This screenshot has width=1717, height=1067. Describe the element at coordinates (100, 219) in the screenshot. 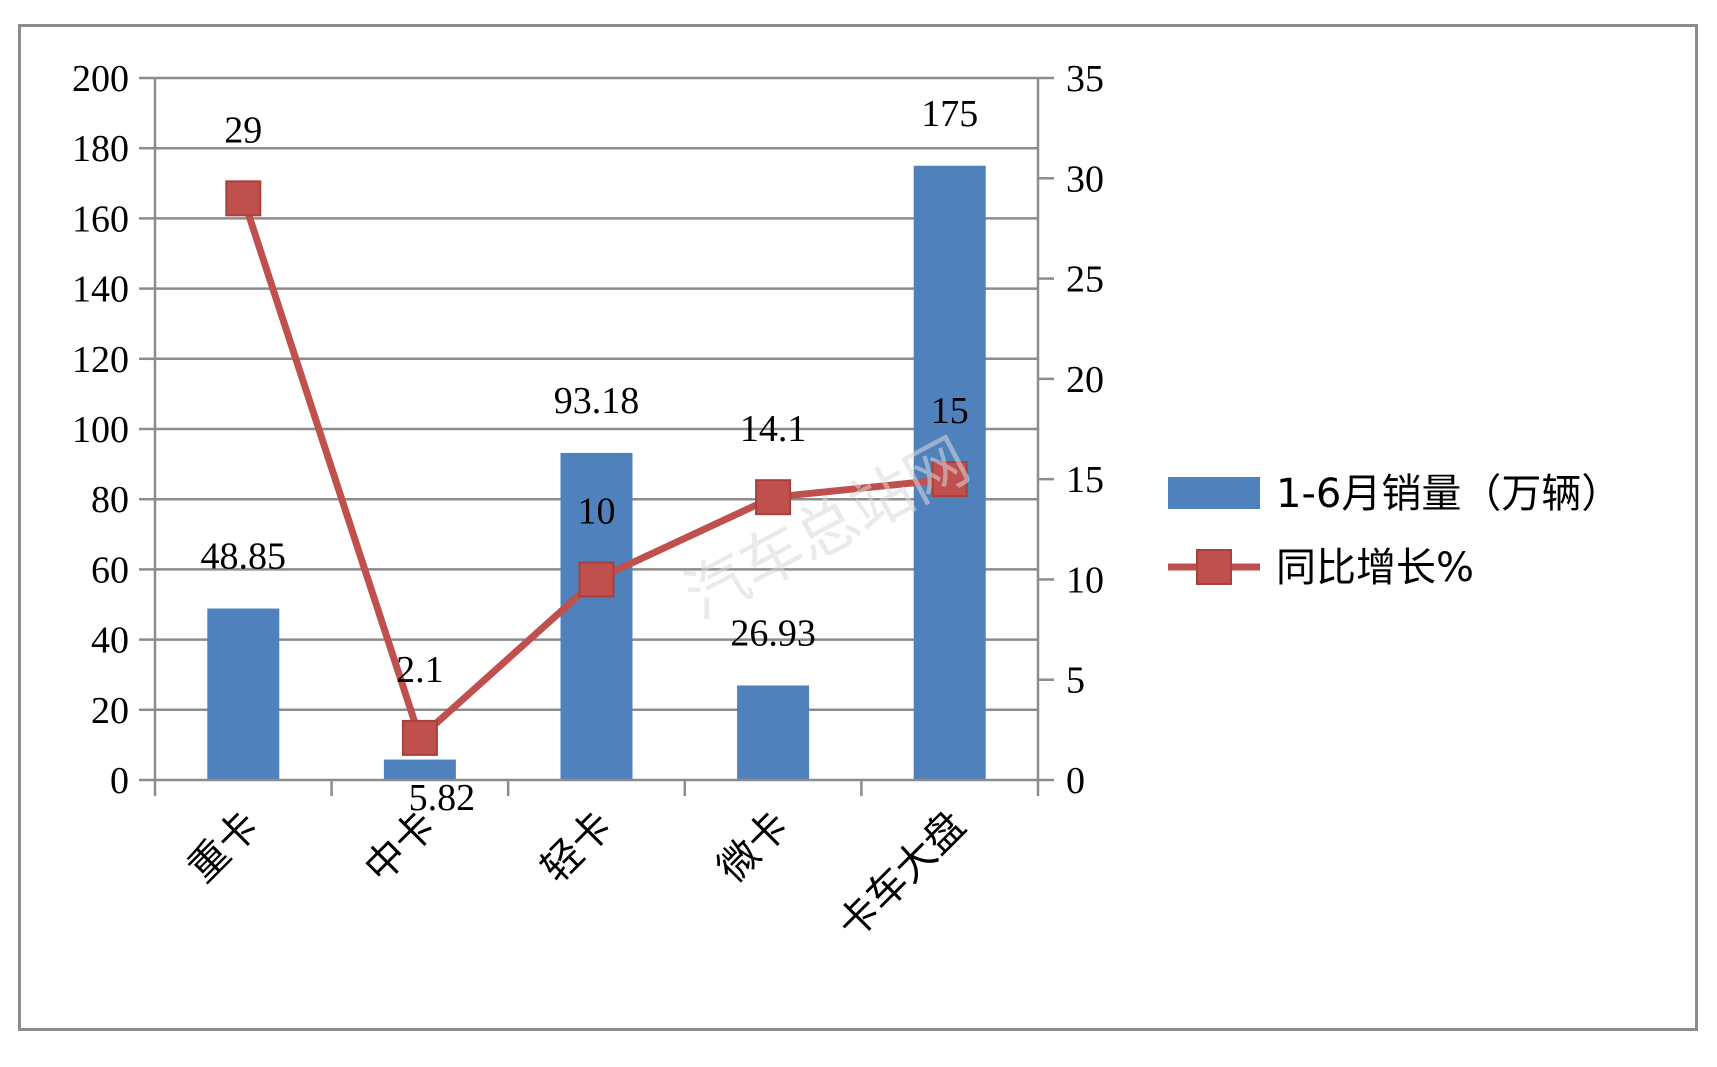

I see `left-tick-label: 160` at that location.